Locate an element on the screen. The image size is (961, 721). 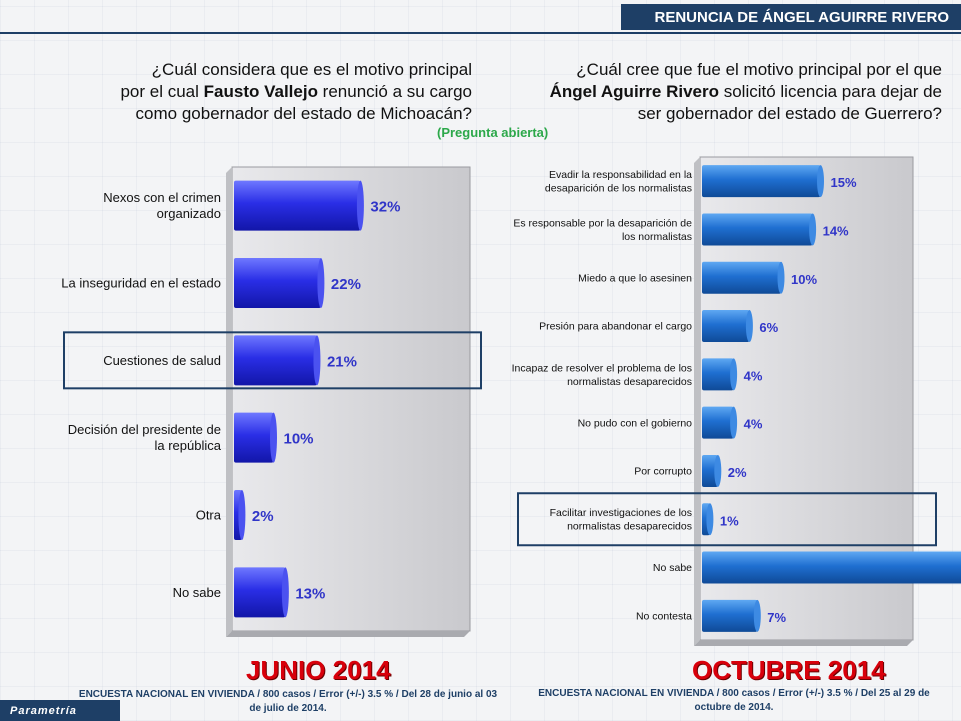
right-bar-incapaz-de-resolver-el-problema-de-los-normalistas-desaparecidos-value-label: 4% is located at coordinates (753, 375).